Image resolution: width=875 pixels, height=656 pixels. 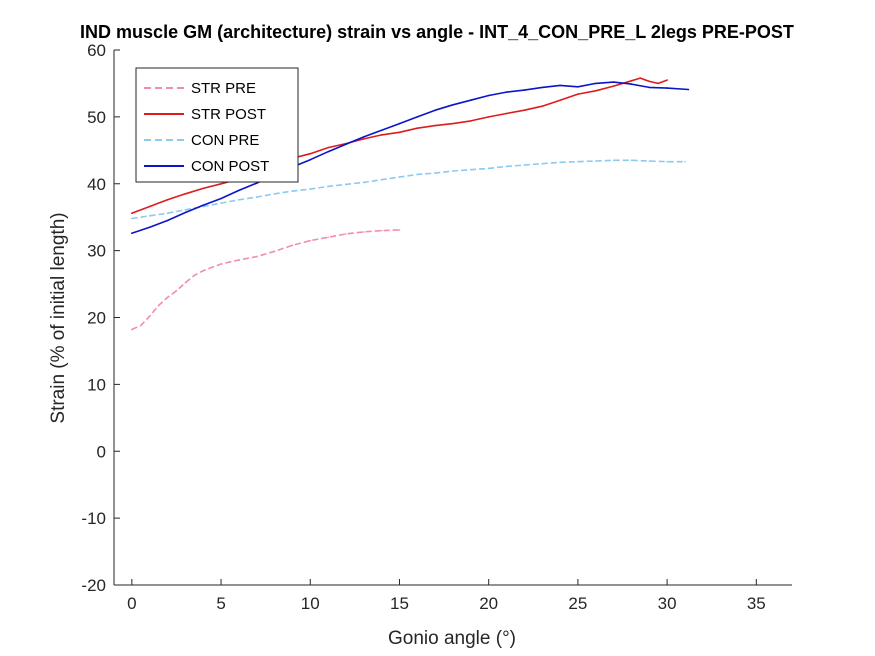 I want to click on x-tick-label: 5, so click(x=220, y=603).